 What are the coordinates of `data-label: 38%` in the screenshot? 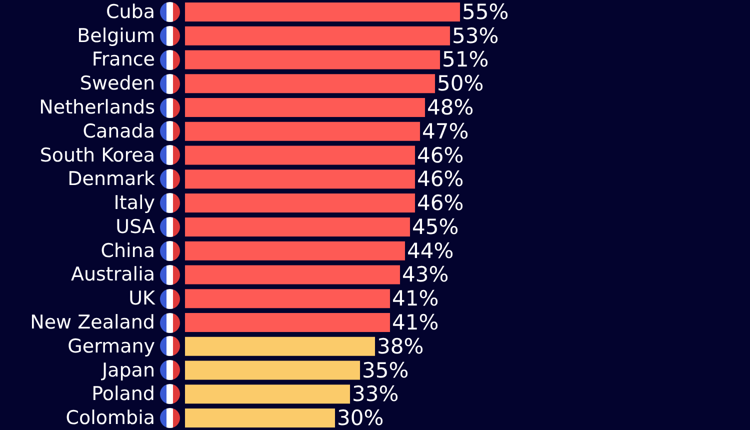 It's located at (400, 346).